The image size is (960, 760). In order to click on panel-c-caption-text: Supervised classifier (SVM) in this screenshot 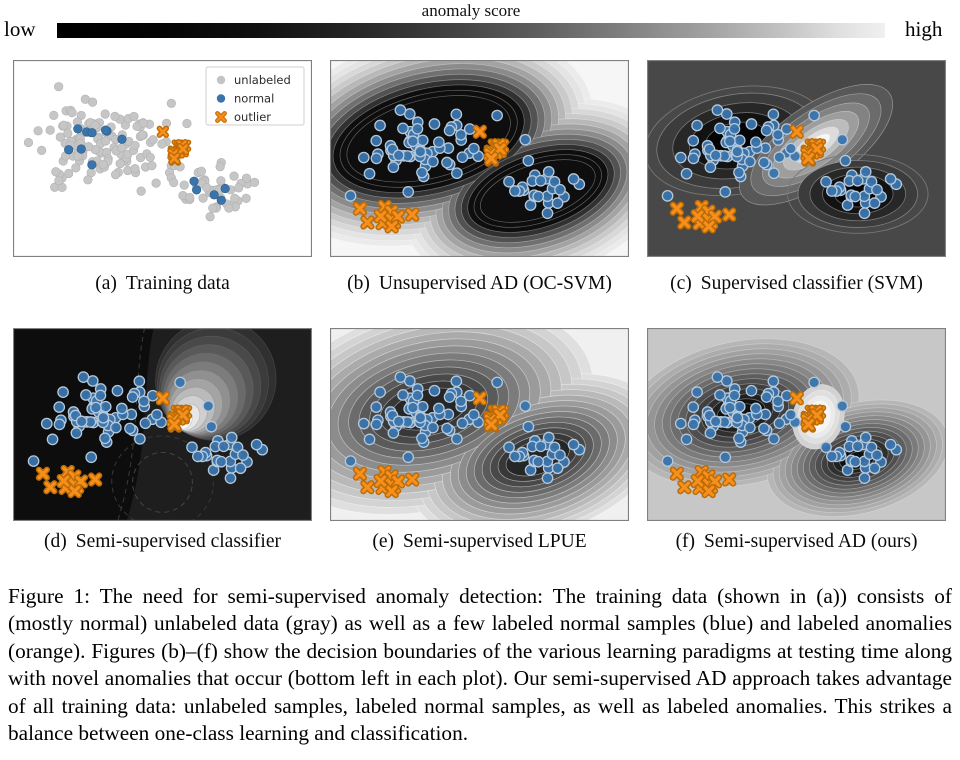, I will do `click(811, 283)`.